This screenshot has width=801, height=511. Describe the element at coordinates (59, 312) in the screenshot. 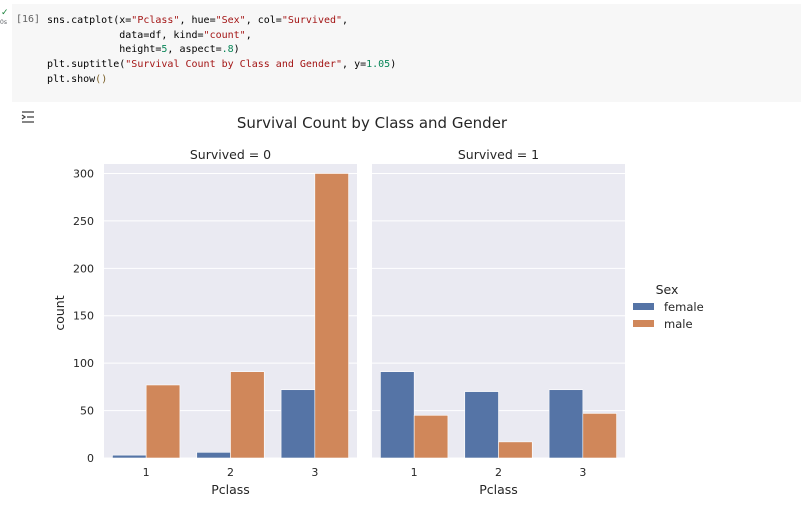

I see `y-axis-label: count` at that location.